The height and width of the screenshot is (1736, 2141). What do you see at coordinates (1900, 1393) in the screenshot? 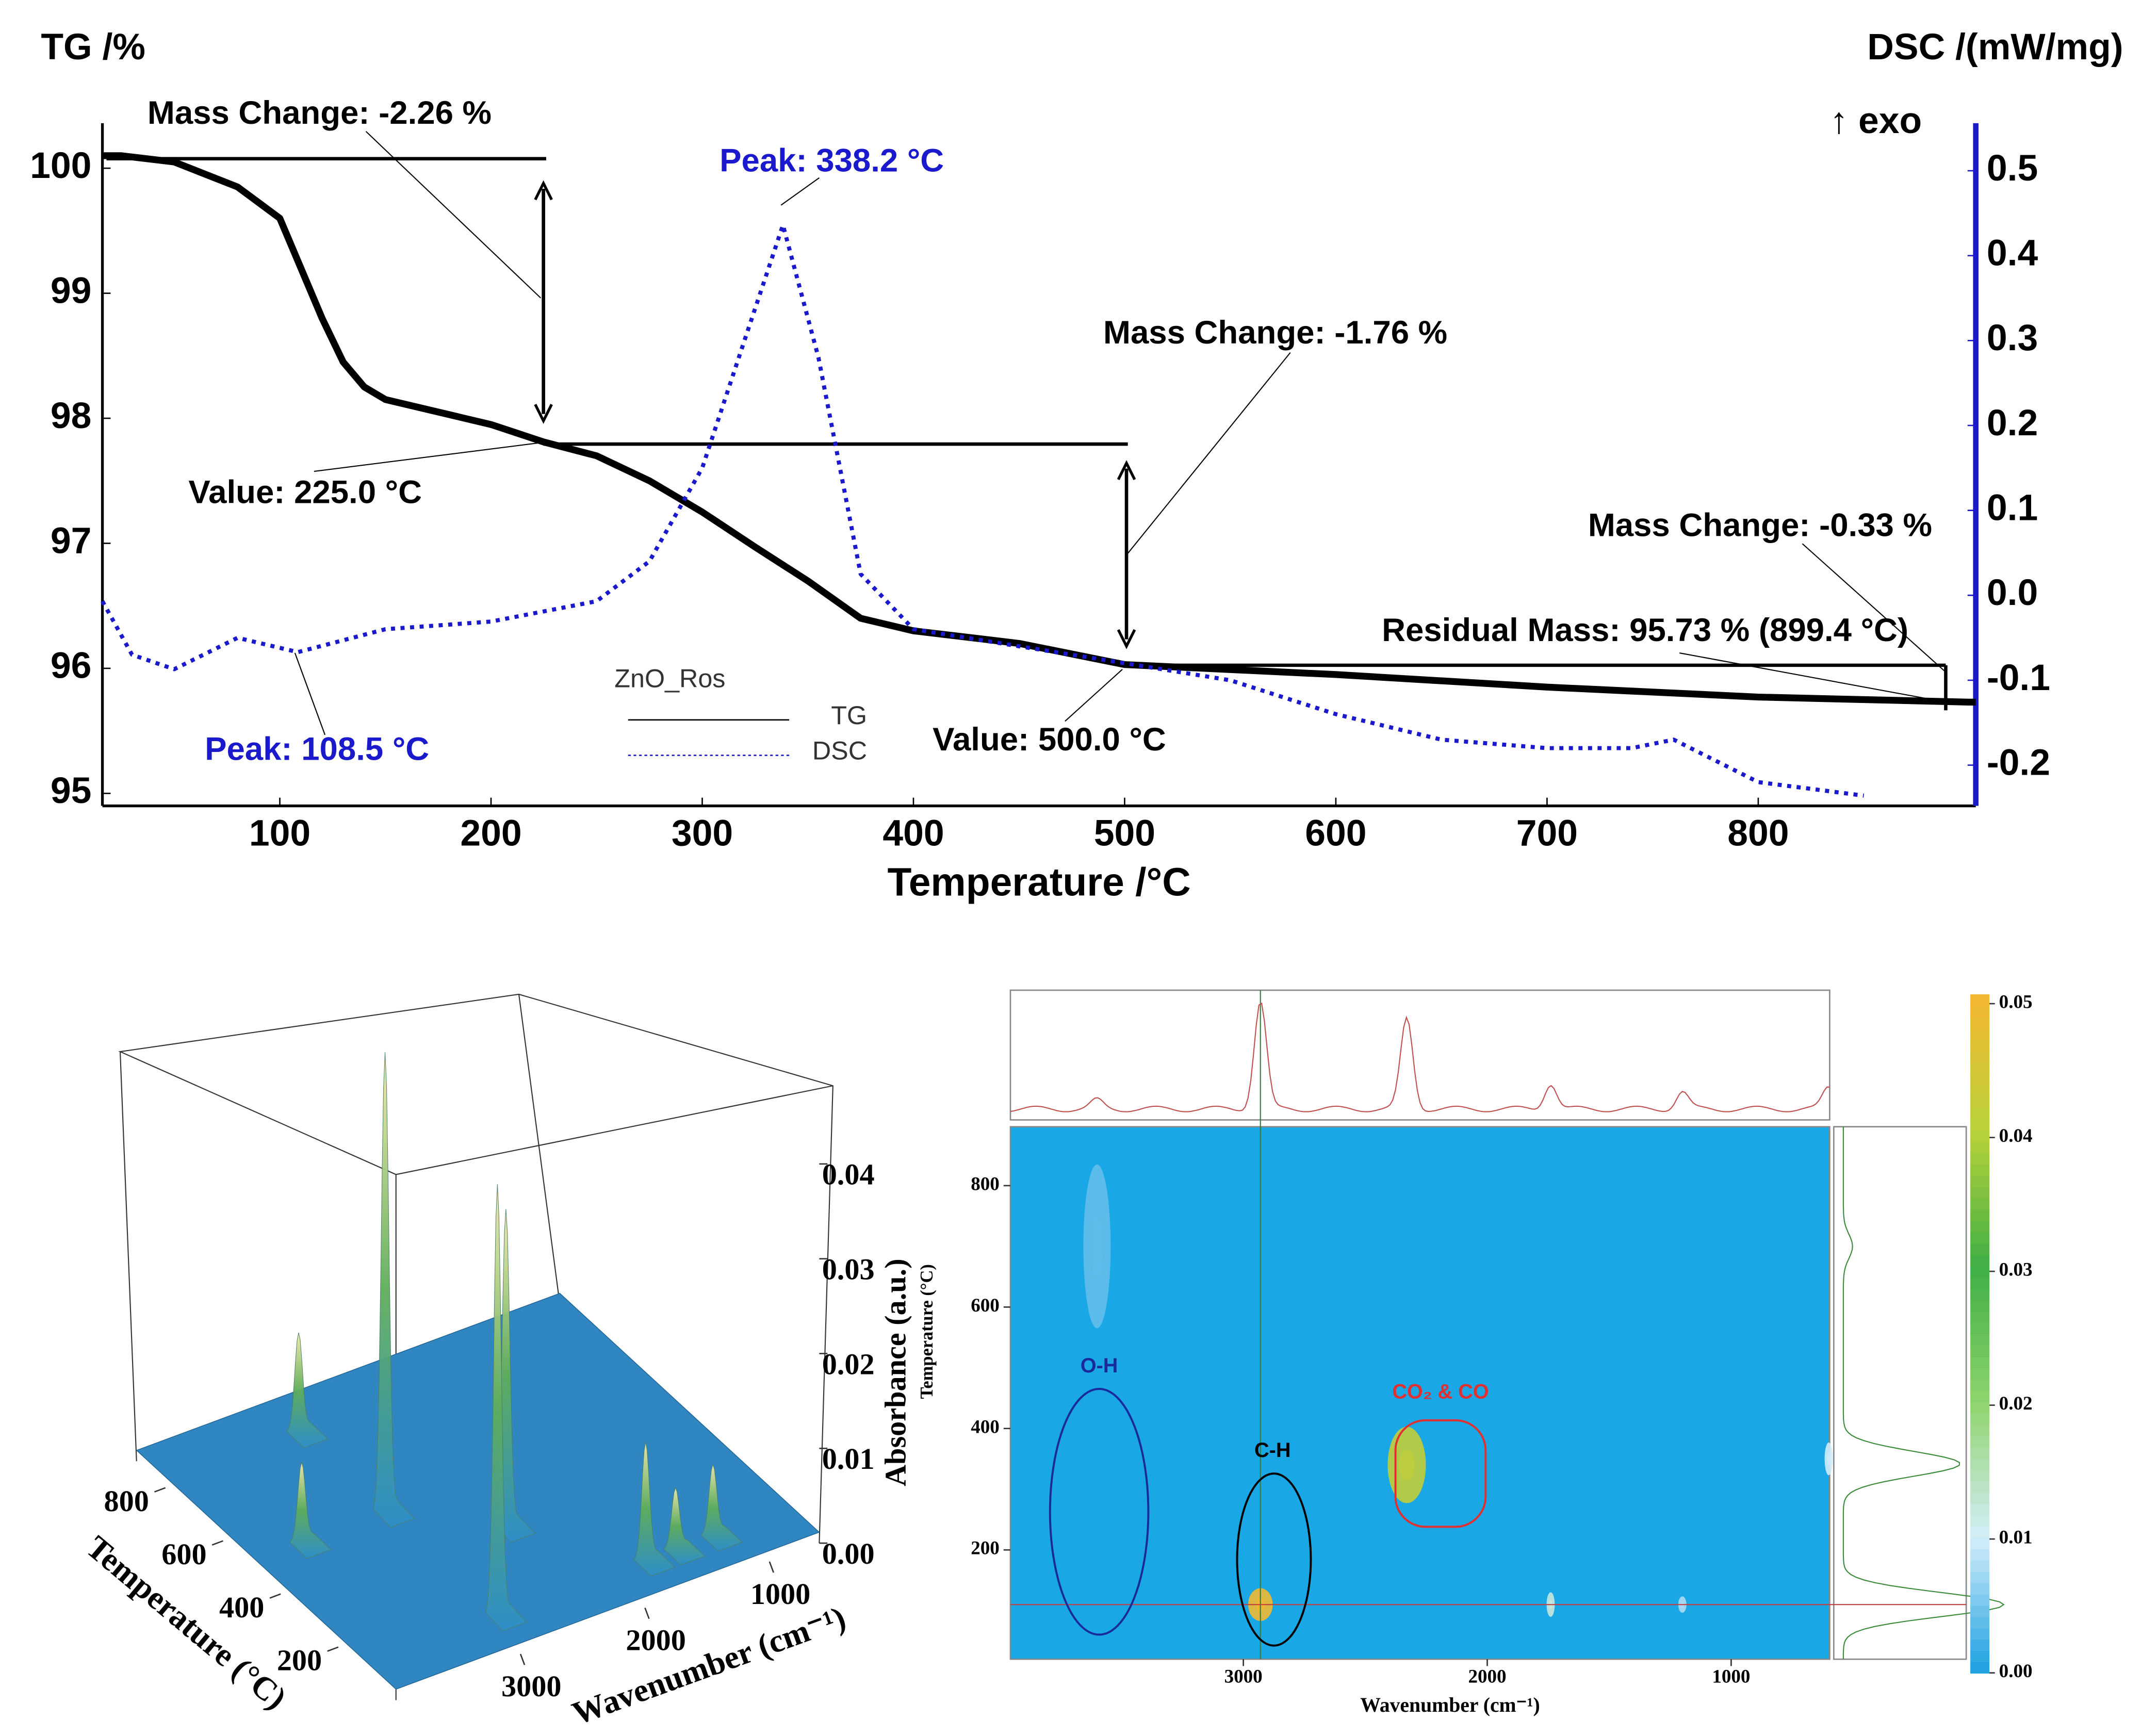
I see `profile-frame` at bounding box center [1900, 1393].